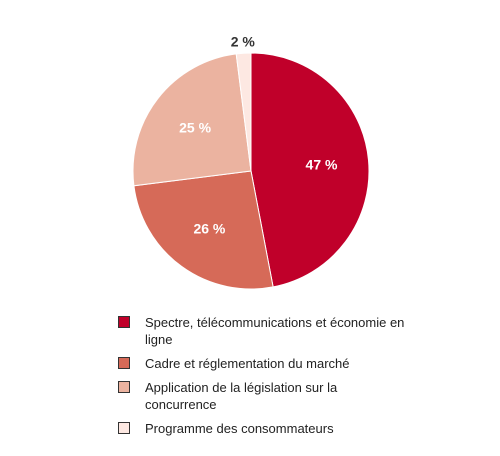  I want to click on slice-value-label: 2 %, so click(243, 41).